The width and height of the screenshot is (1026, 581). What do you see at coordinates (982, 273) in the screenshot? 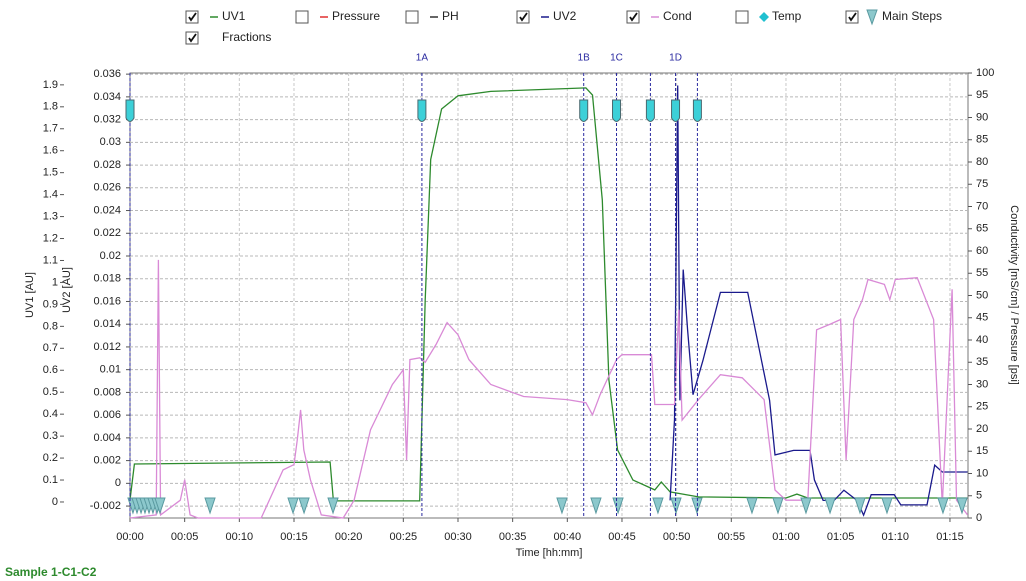
I see `y3-tick-label: 55` at bounding box center [982, 273].